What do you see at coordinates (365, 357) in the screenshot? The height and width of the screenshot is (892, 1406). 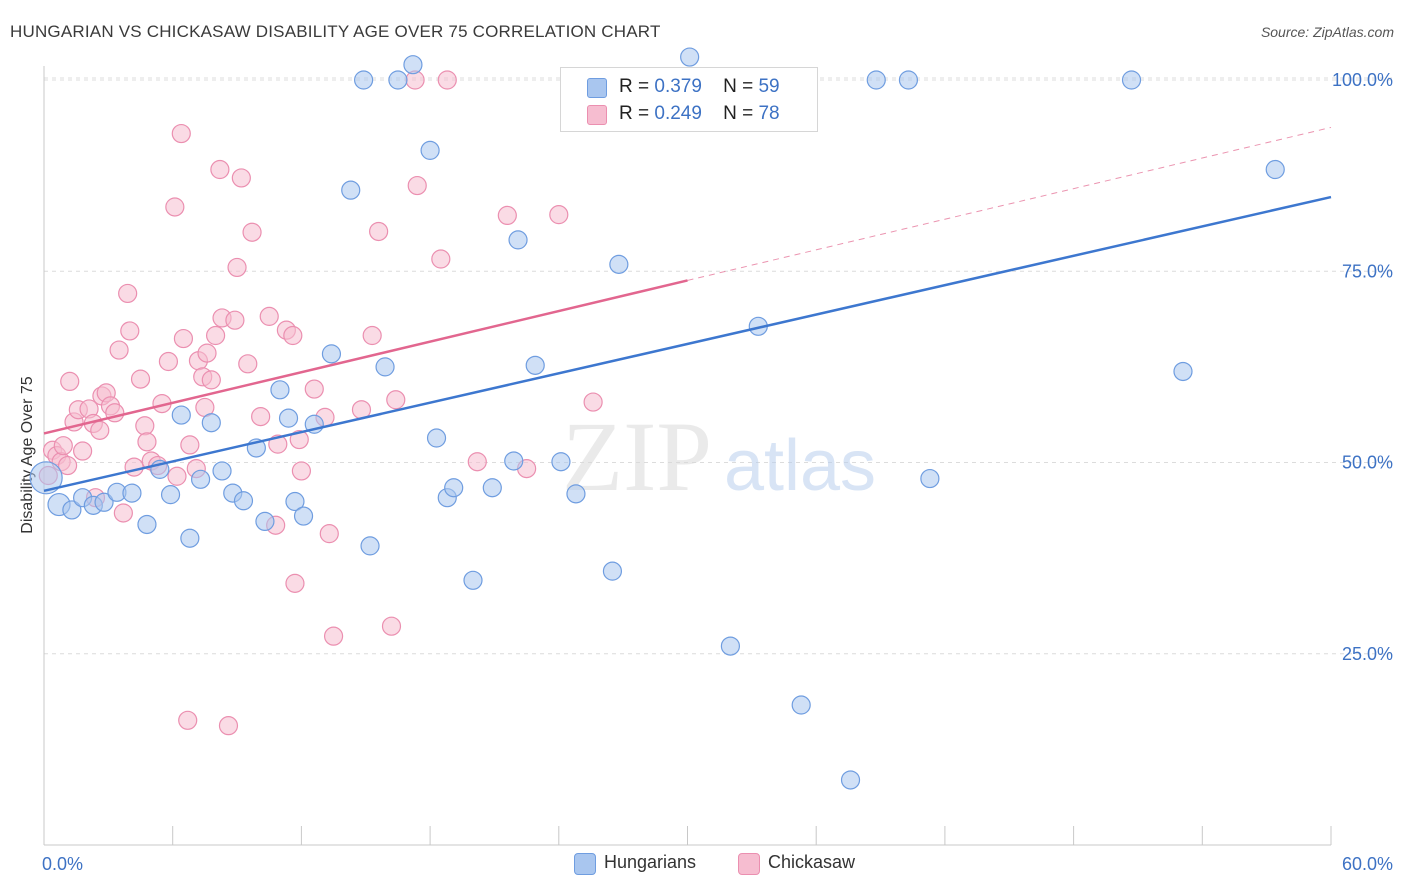 I see `chickasaw-trend-line` at bounding box center [365, 357].